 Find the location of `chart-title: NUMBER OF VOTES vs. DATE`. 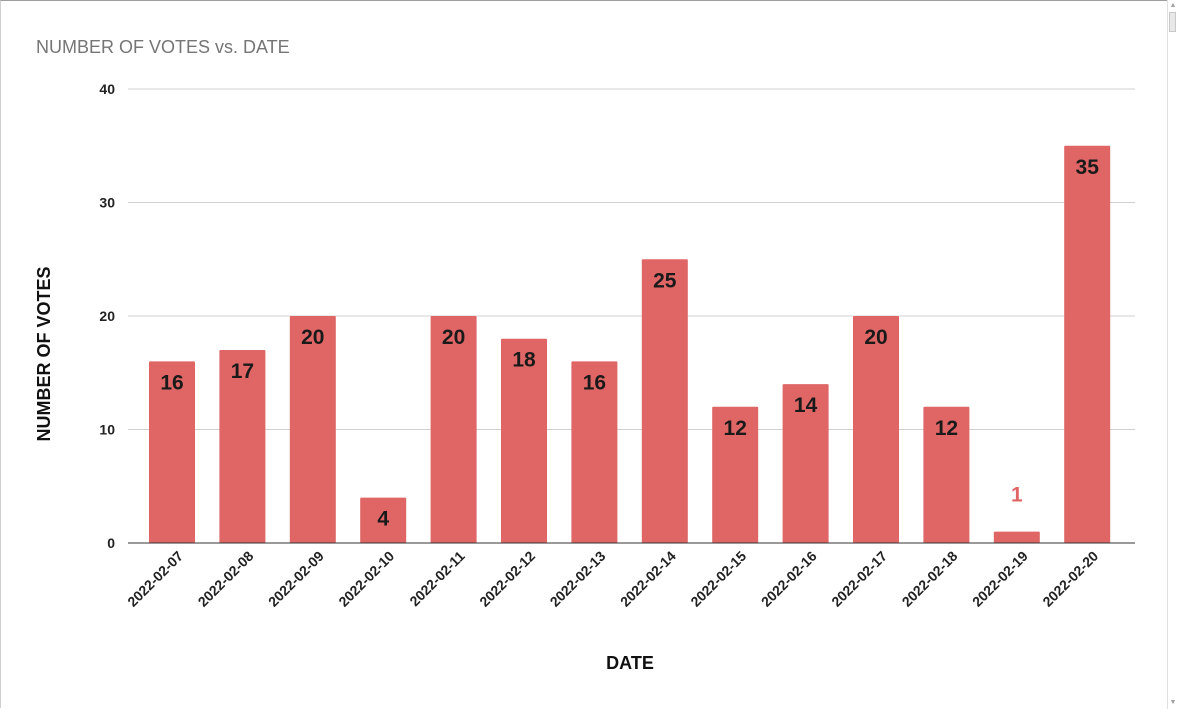

chart-title: NUMBER OF VOTES vs. DATE is located at coordinates (163, 47).